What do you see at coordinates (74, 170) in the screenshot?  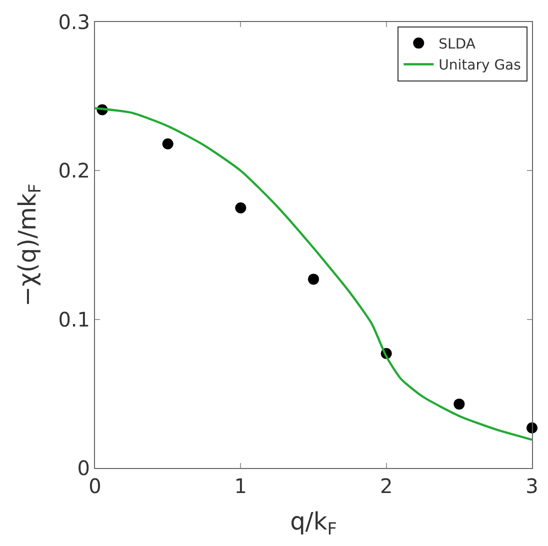 I see `y-tick-label: 0.2` at bounding box center [74, 170].